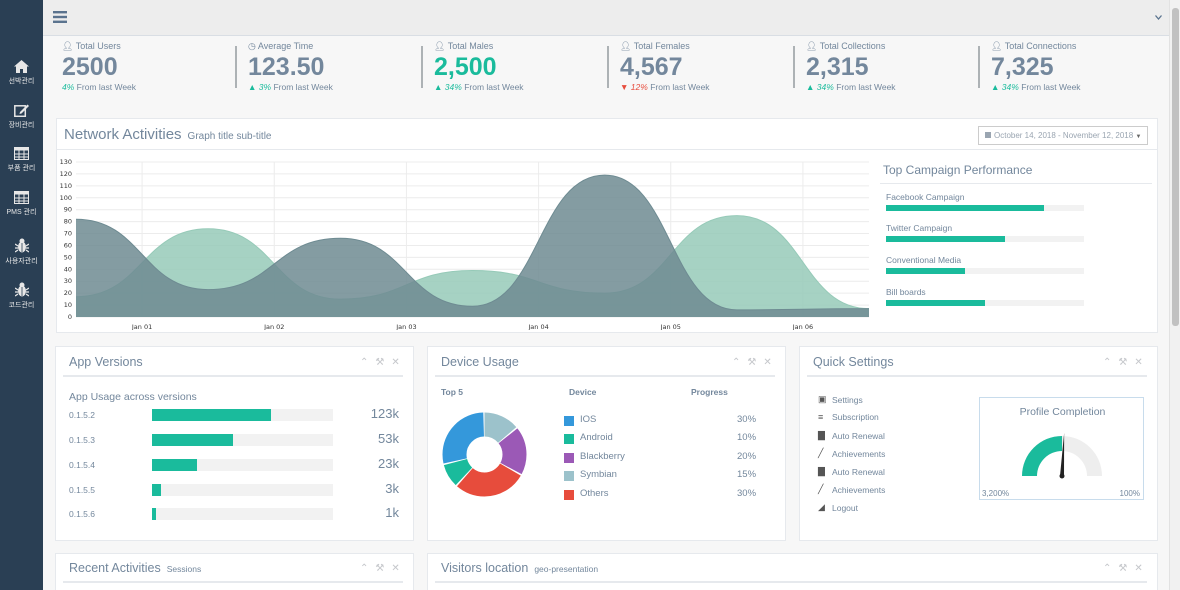 This screenshot has height=590, width=1180. Describe the element at coordinates (68, 281) in the screenshot. I see `y-tick-label: 30` at that location.